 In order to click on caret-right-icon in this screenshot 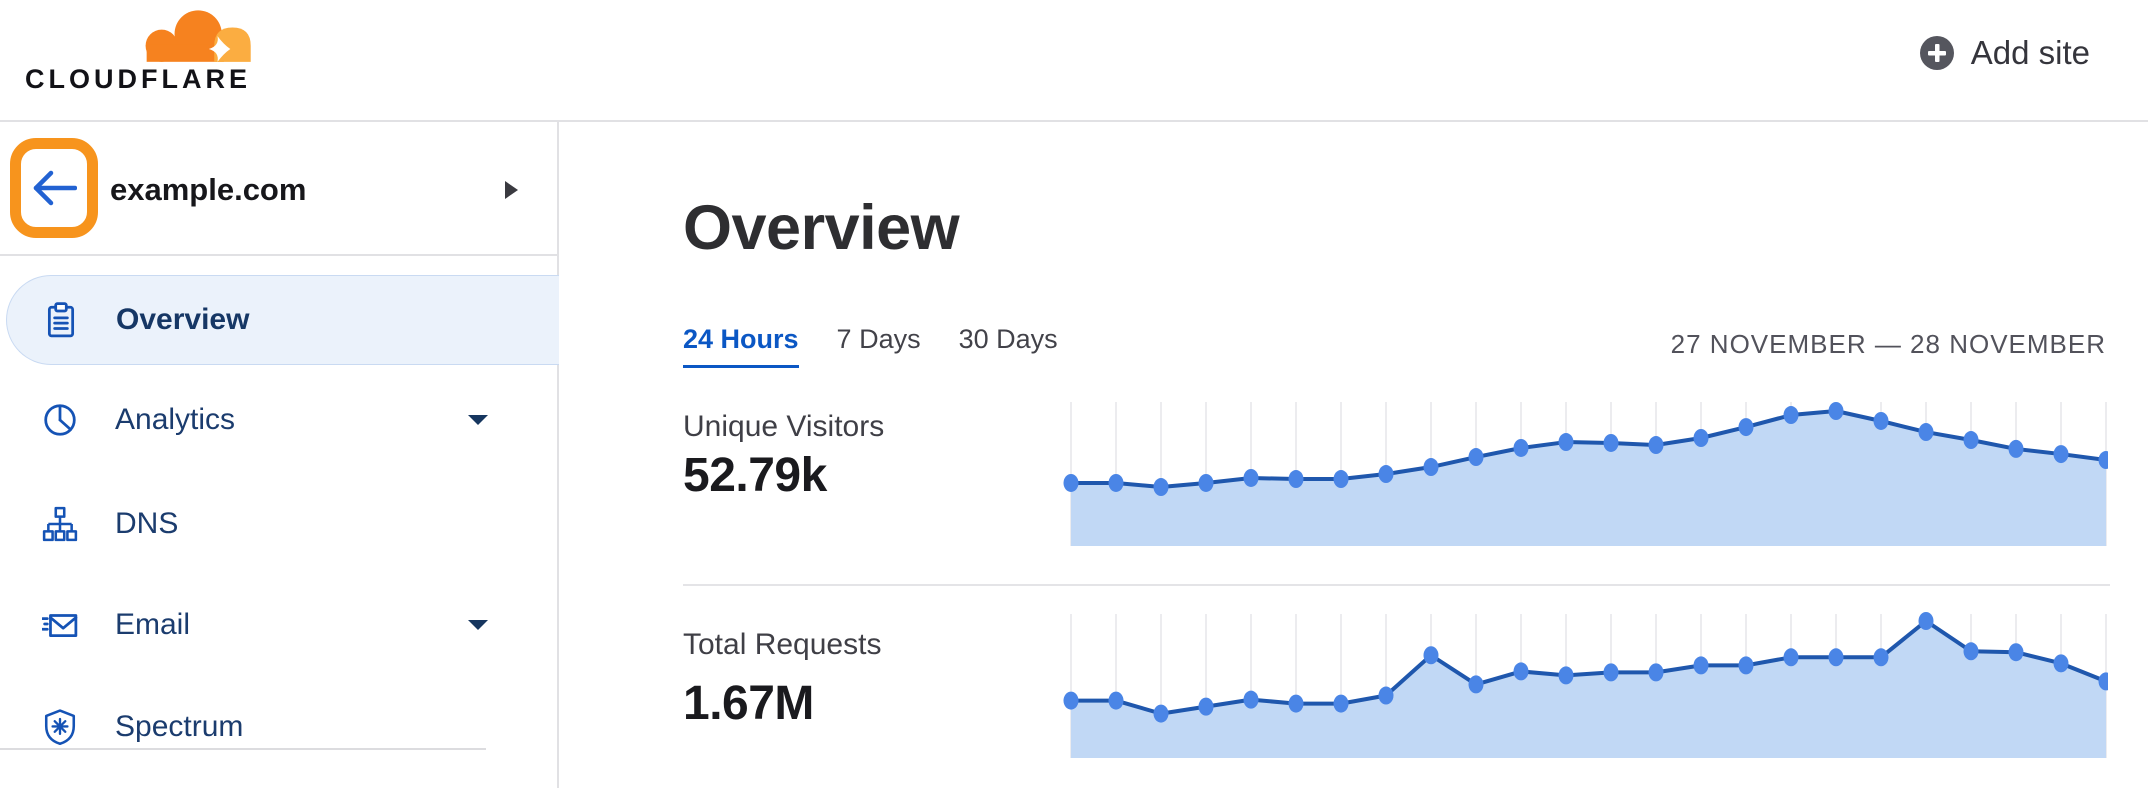, I will do `click(511, 190)`.